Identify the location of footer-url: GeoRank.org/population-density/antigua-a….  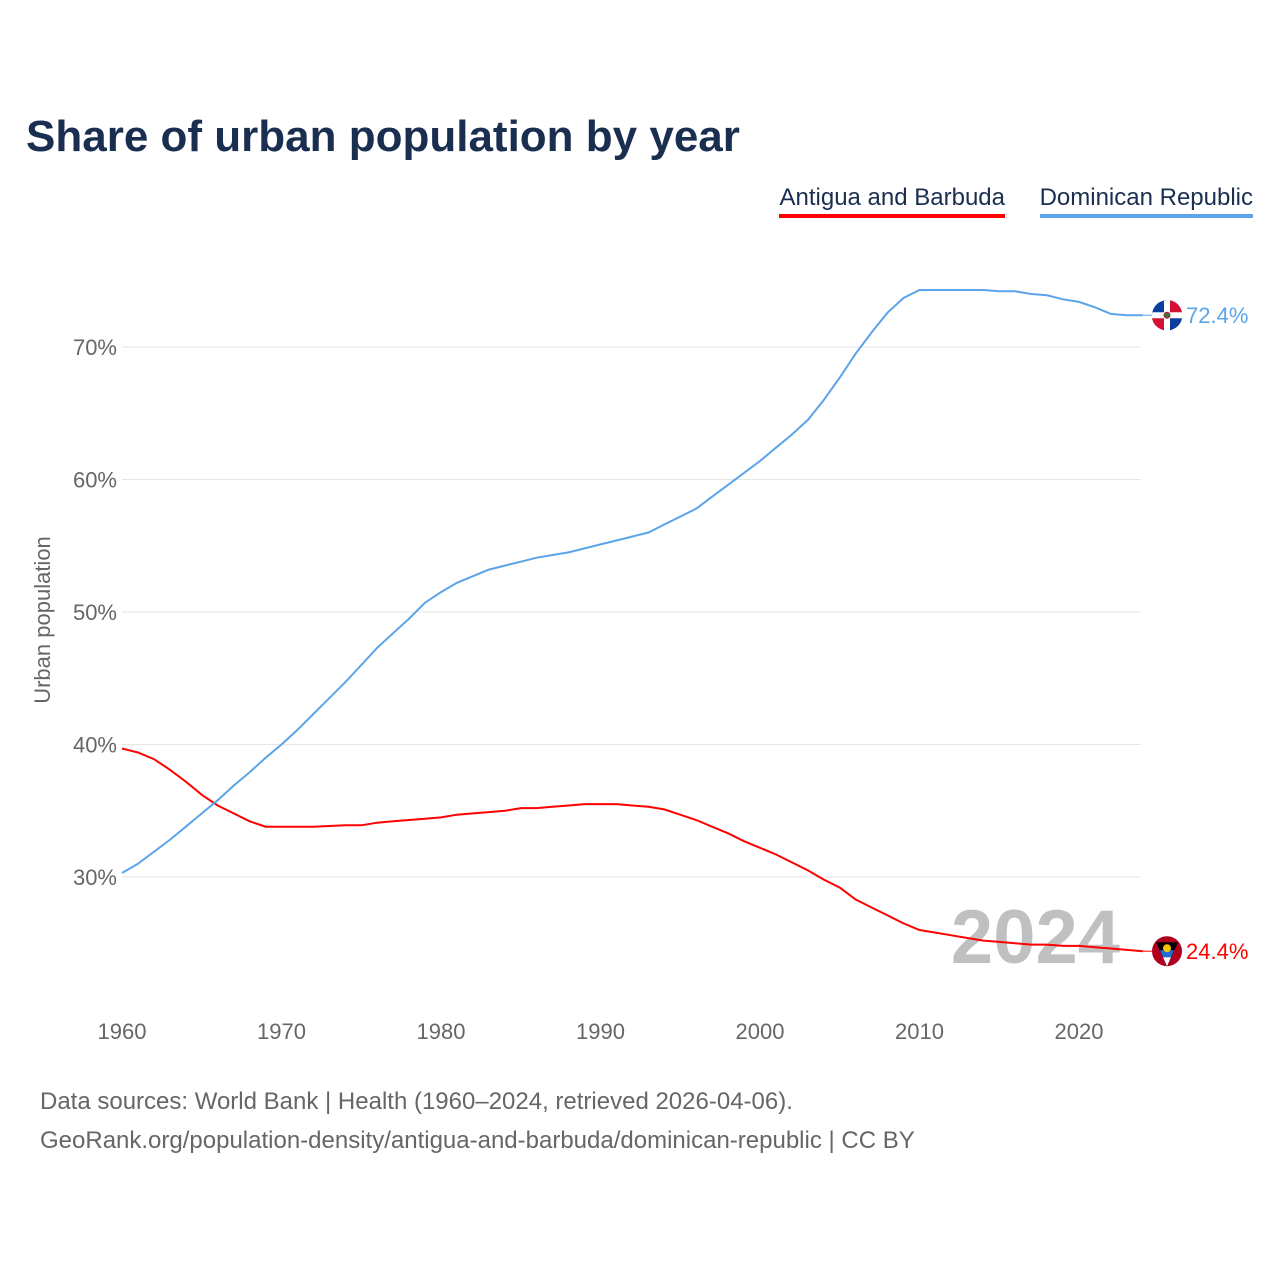
(477, 1140).